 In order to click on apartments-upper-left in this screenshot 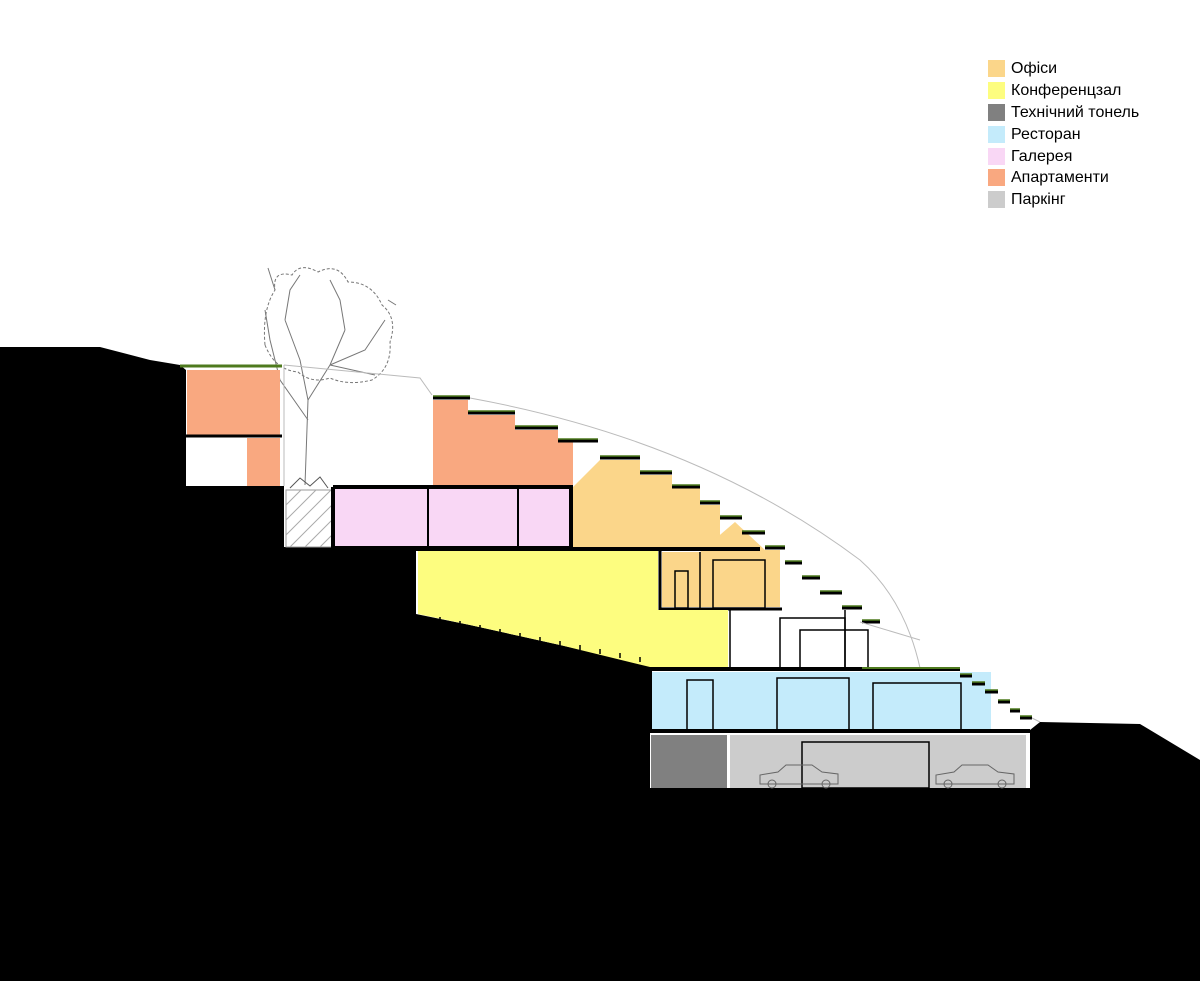, I will do `click(233, 402)`.